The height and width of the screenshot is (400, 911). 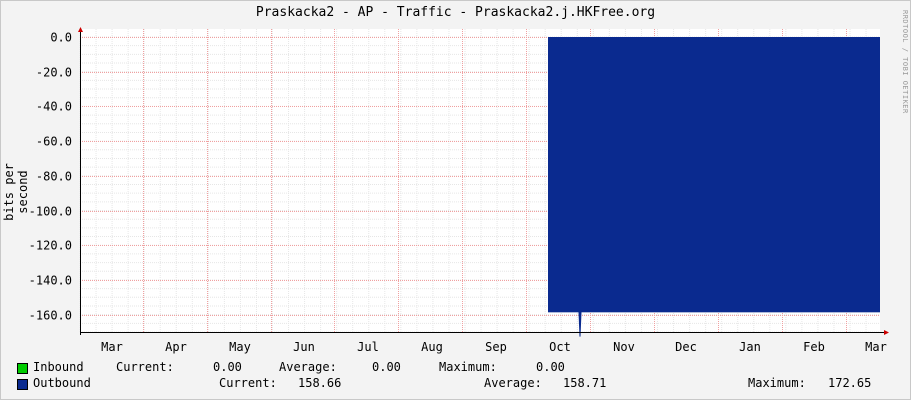 What do you see at coordinates (368, 347) in the screenshot?
I see `x-tick-label: Jul` at bounding box center [368, 347].